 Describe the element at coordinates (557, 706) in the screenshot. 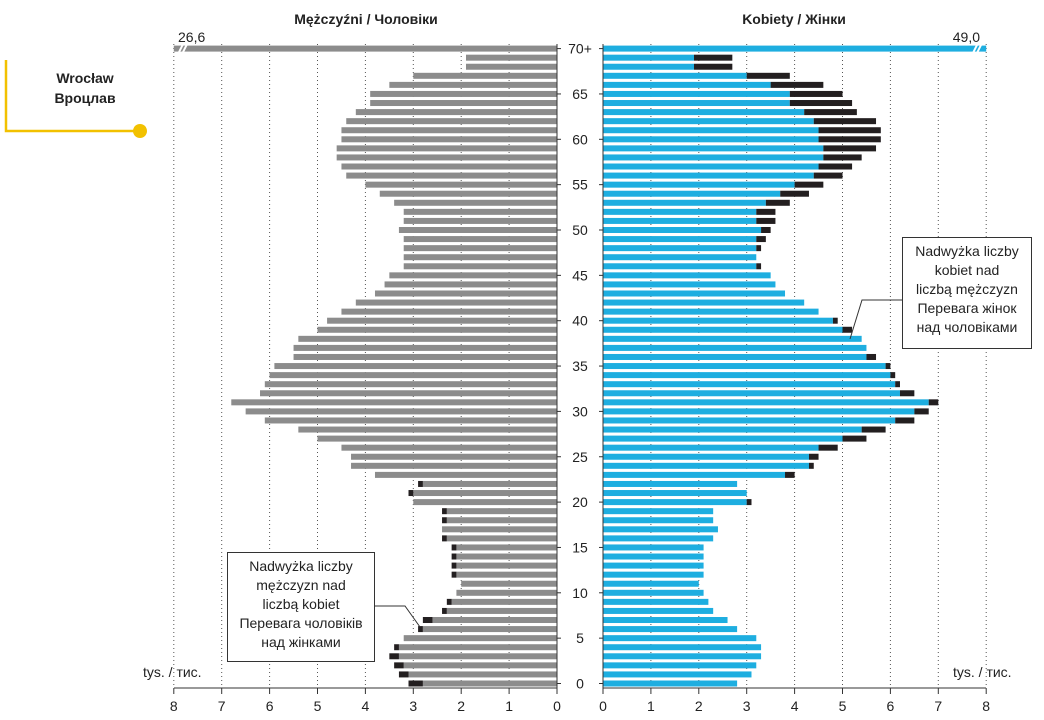

I see `x-tick-label-left: 0` at that location.